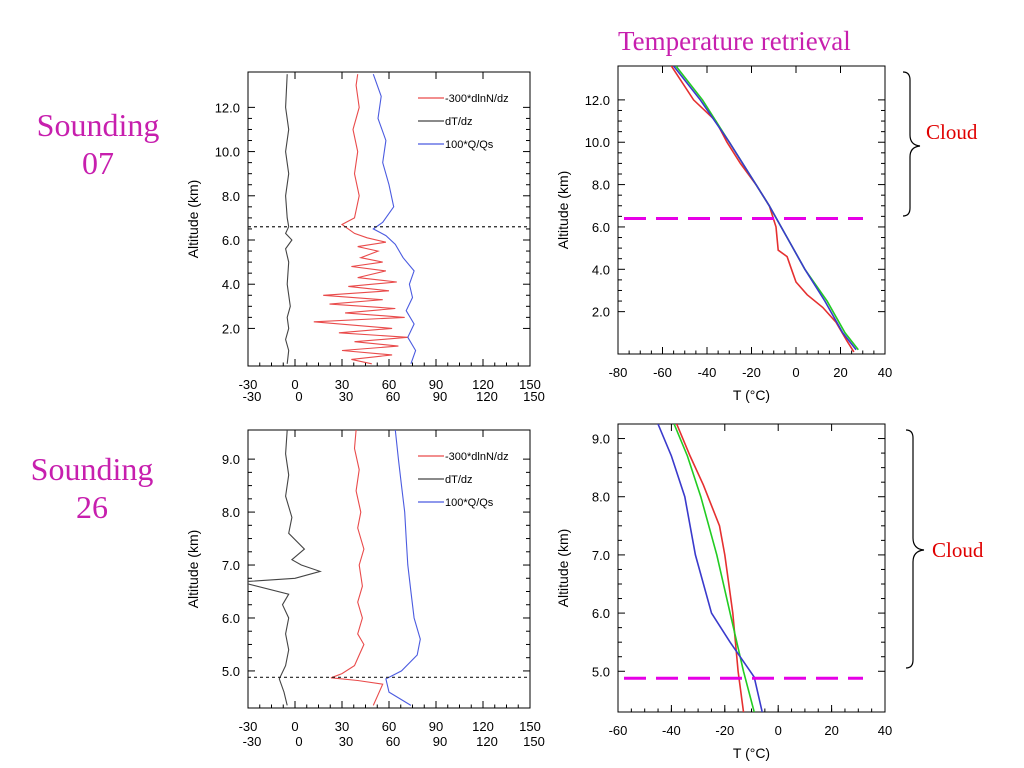  Describe the element at coordinates (840, 372) in the screenshot. I see `s07_temperature-xtick-label: 20` at that location.